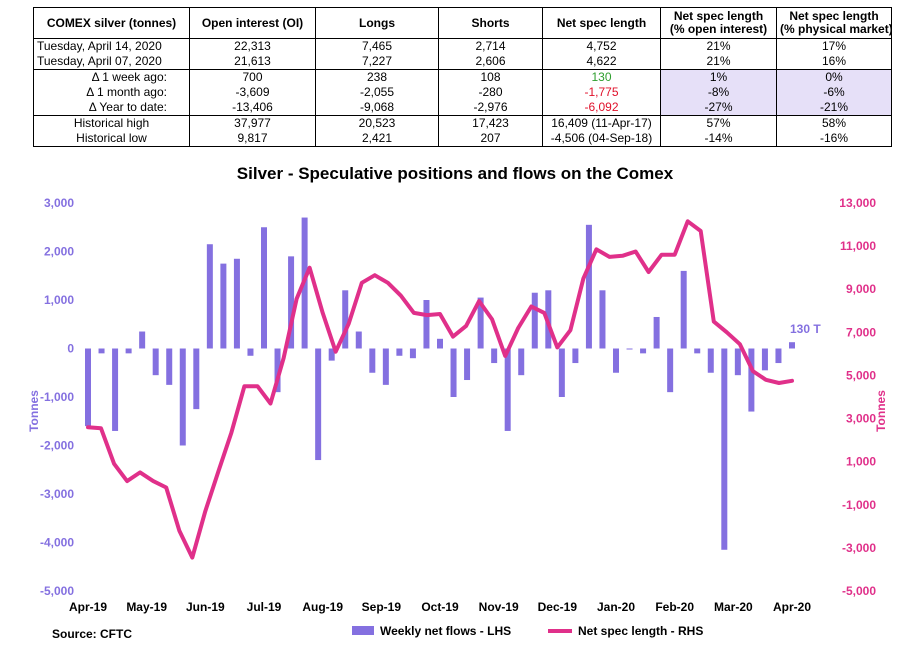  Describe the element at coordinates (490, 23) in the screenshot. I see `table-header-3: Shorts` at that location.